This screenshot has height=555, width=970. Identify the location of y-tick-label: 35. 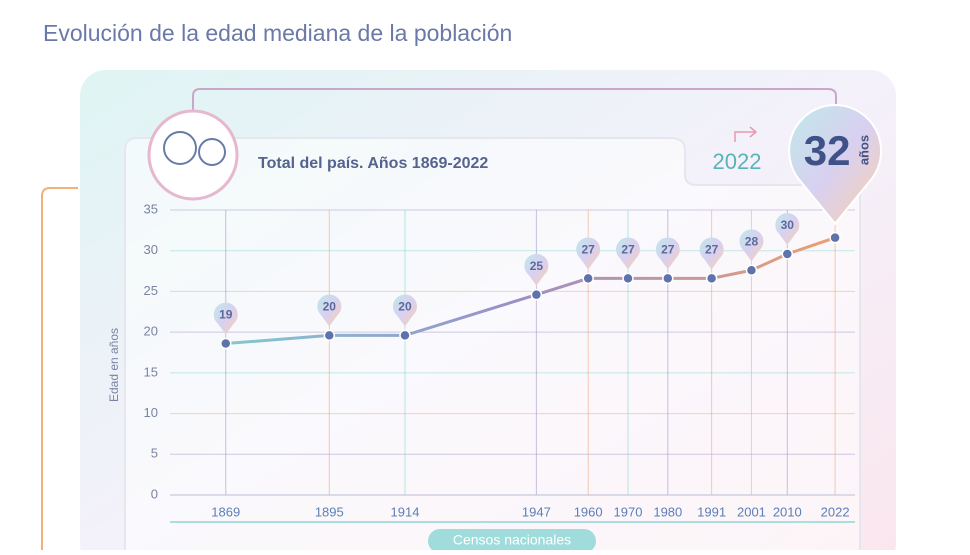
(151, 208).